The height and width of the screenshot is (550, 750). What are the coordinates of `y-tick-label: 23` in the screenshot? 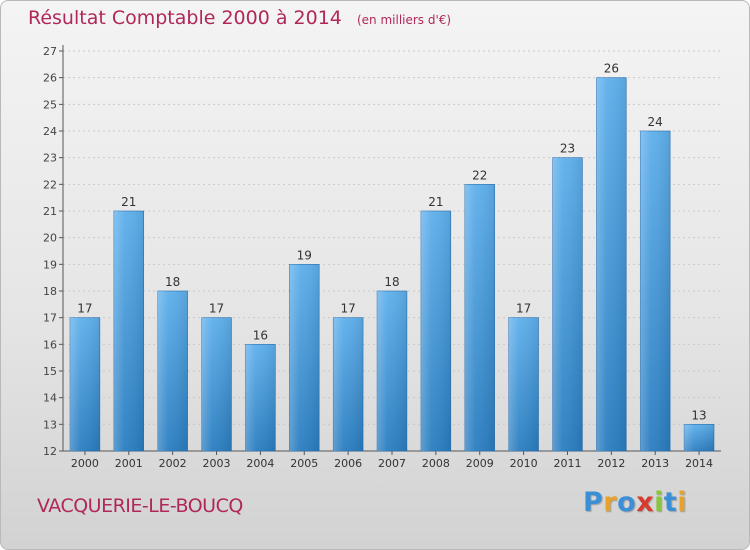 It's located at (50, 158).